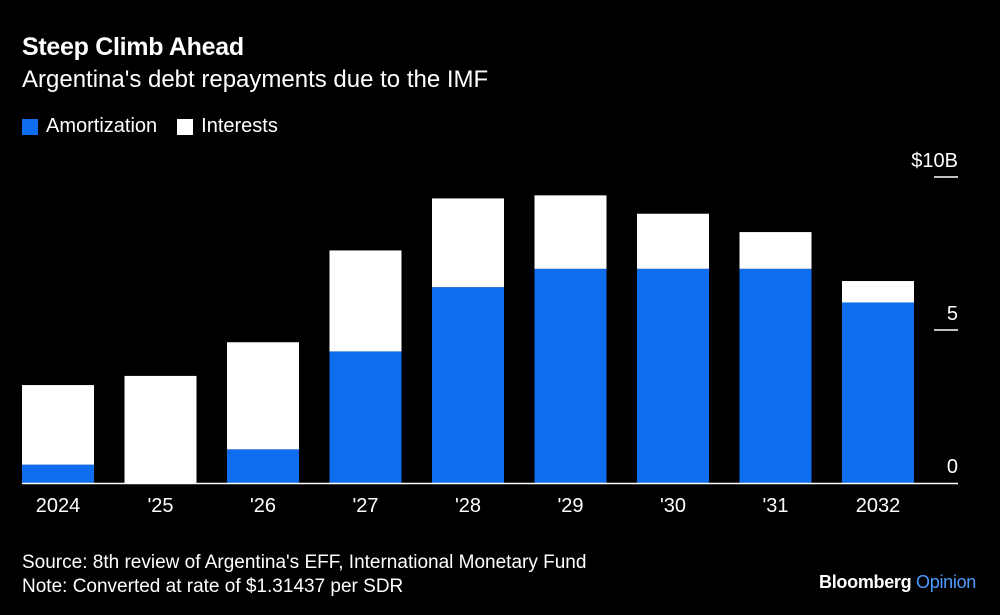 The width and height of the screenshot is (1000, 615). I want to click on legend-item-interests: Interests, so click(227, 126).